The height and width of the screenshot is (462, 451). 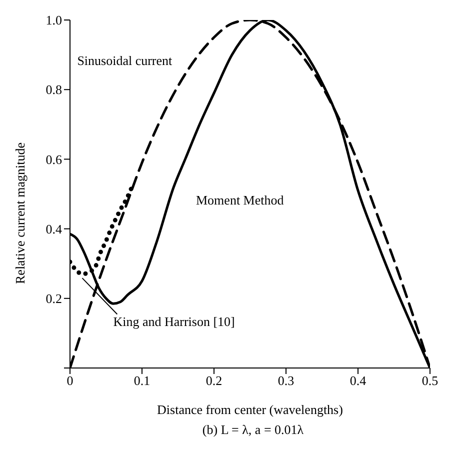 What do you see at coordinates (174, 322) in the screenshot?
I see `text: King and Harrison [10]` at bounding box center [174, 322].